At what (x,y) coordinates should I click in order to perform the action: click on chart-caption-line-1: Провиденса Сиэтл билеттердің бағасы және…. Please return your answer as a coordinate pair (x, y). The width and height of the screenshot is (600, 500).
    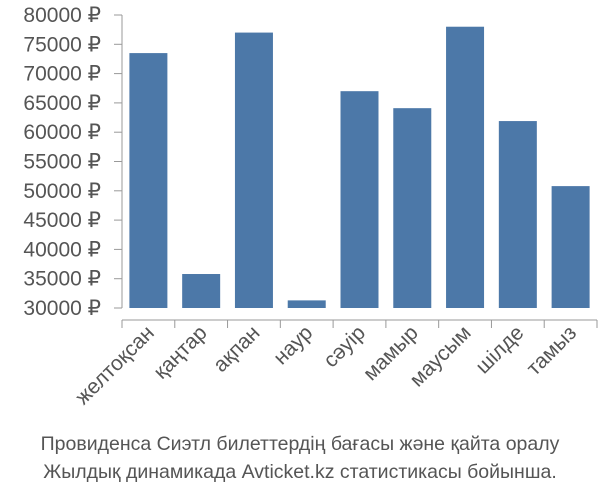
    Looking at the image, I should click on (300, 444).